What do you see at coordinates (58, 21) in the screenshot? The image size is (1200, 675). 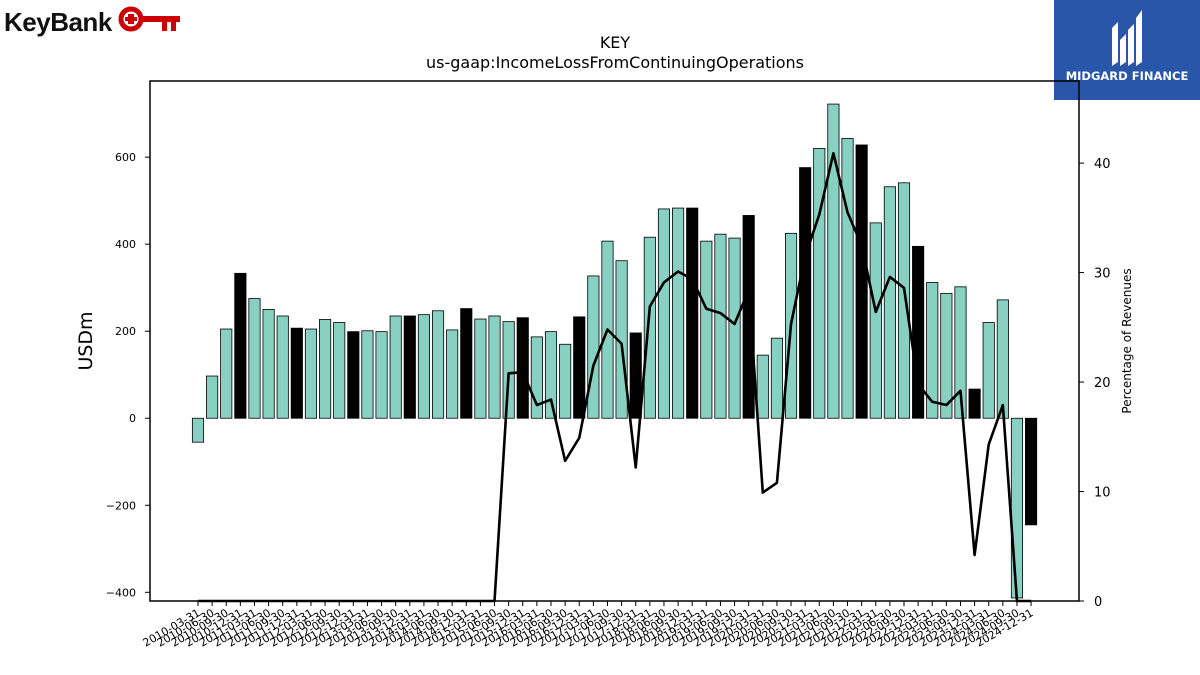 I see `brand-name: KeyBank` at bounding box center [58, 21].